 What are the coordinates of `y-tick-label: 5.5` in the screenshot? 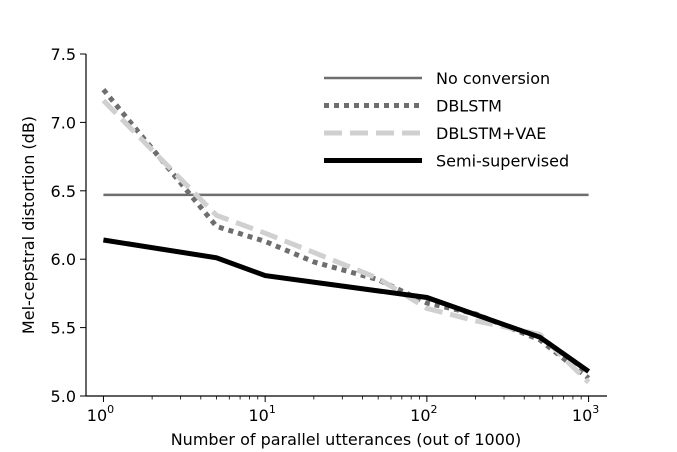 It's located at (63, 328).